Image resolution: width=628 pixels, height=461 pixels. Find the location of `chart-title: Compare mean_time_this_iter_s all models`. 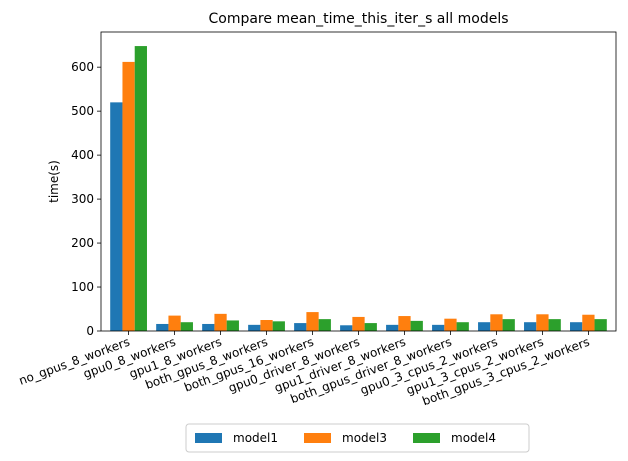

chart-title: Compare mean_time_this_iter_s all models is located at coordinates (358, 19).